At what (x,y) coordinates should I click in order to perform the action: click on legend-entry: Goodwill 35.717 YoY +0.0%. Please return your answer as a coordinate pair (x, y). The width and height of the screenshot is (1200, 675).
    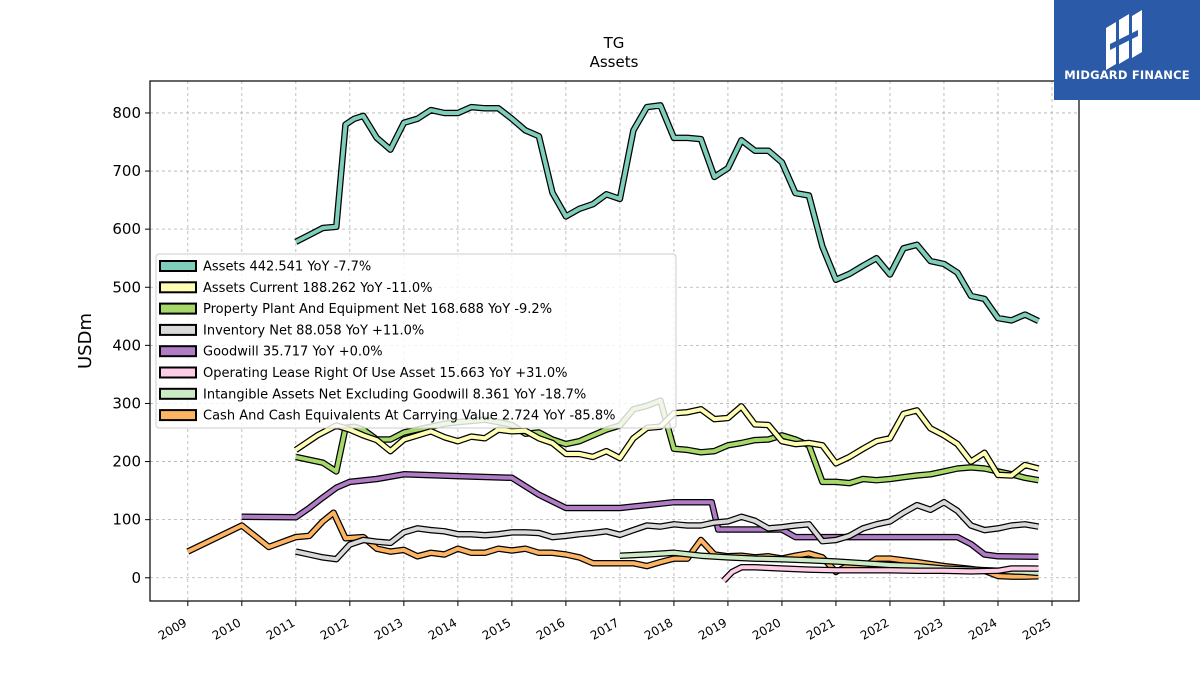
    Looking at the image, I should click on (271, 352).